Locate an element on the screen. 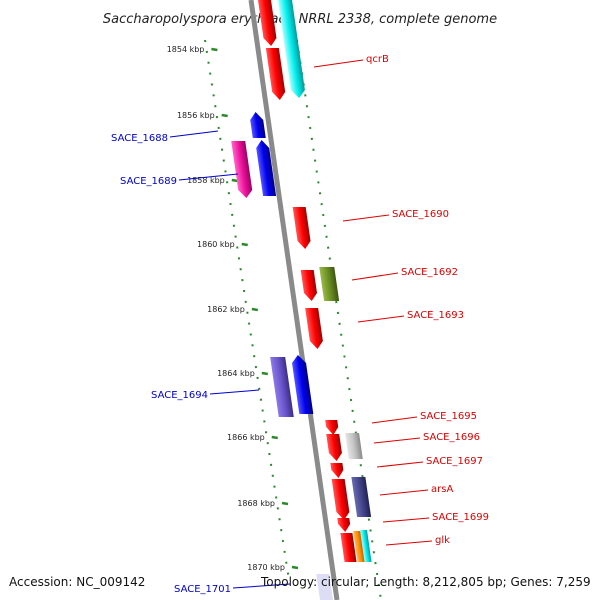 This screenshot has width=600, height=600. gene-label: SACE_1695 is located at coordinates (448, 416).